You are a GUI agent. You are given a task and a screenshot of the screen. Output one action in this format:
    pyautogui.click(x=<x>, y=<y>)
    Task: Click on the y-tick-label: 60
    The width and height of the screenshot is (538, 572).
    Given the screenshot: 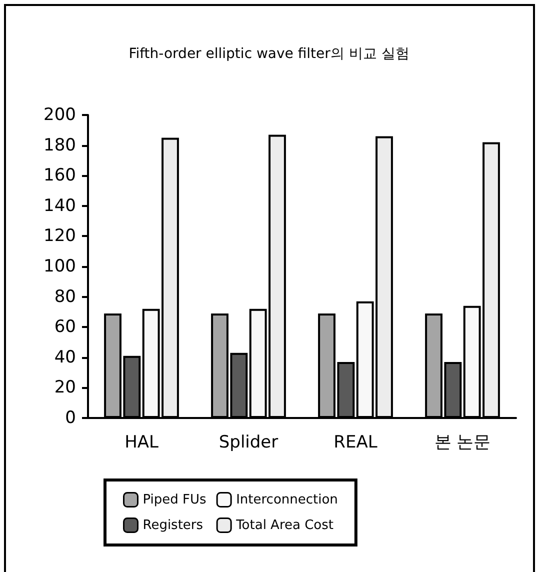 What is the action you would take?
    pyautogui.click(x=65, y=327)
    